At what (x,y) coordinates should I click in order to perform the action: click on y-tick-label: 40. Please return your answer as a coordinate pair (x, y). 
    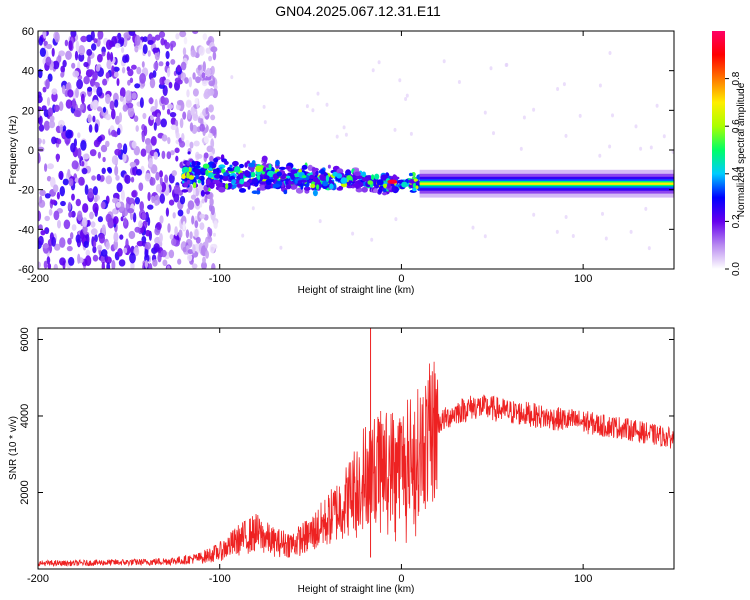
    Looking at the image, I should click on (28, 72).